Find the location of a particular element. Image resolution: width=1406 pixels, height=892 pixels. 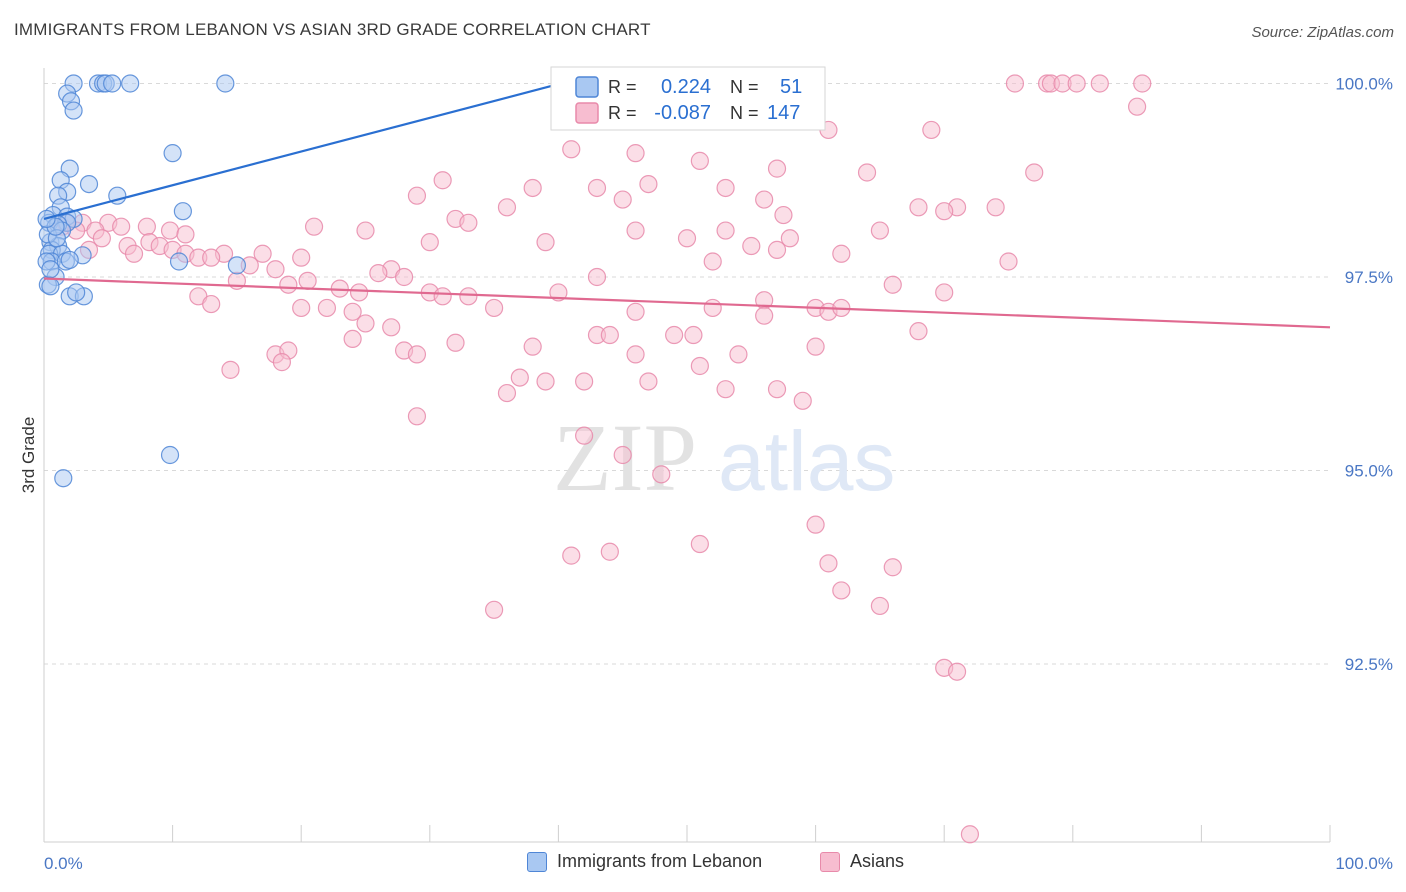

bottom-legend-lebanon: Immigrants from Lebanon is located at coordinates (644, 861).